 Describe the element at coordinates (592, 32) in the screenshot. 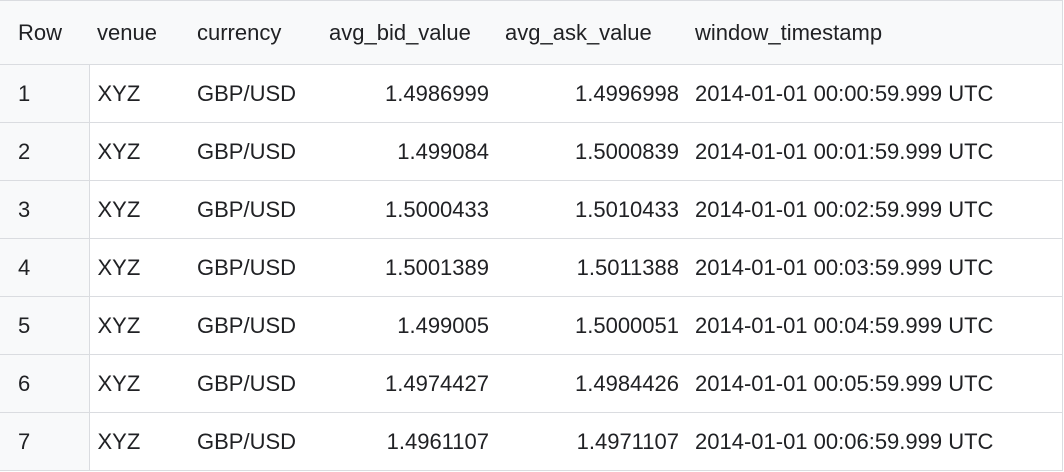

I see `column-header-avg-ask-value: avg_ask_value` at that location.